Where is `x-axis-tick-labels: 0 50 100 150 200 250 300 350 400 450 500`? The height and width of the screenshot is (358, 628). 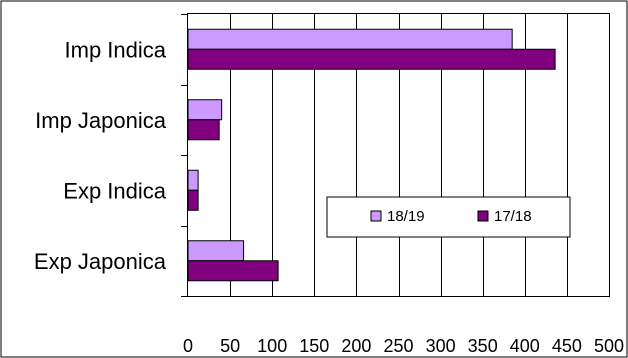 x-axis-tick-labels: 0 50 100 150 200 250 300 350 400 450 500 is located at coordinates (403, 346).